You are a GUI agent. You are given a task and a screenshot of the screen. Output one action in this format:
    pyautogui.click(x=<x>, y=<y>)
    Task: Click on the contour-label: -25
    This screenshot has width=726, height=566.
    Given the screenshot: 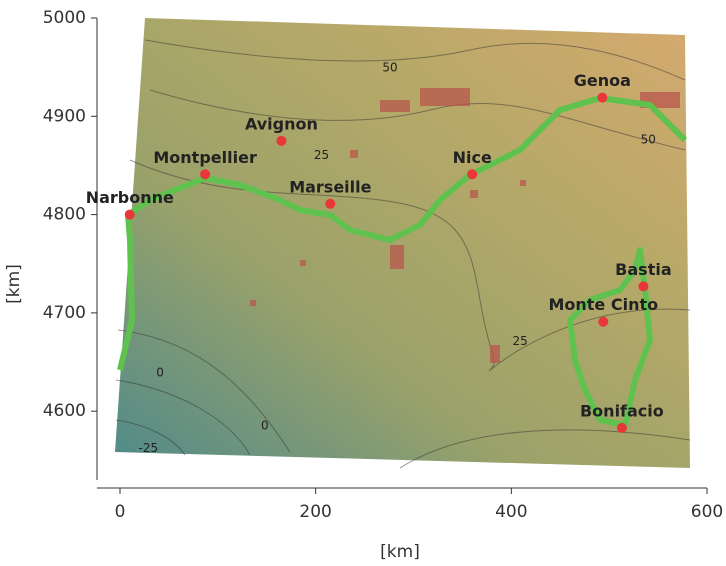 What is the action you would take?
    pyautogui.click(x=149, y=448)
    